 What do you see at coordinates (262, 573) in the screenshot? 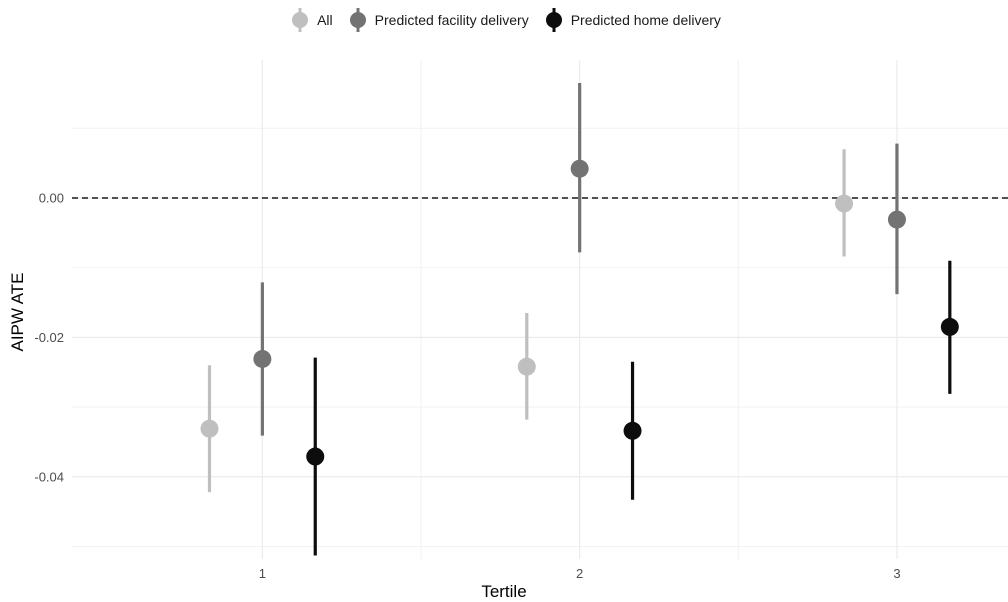
I see `x-tick-label: 1` at bounding box center [262, 573].